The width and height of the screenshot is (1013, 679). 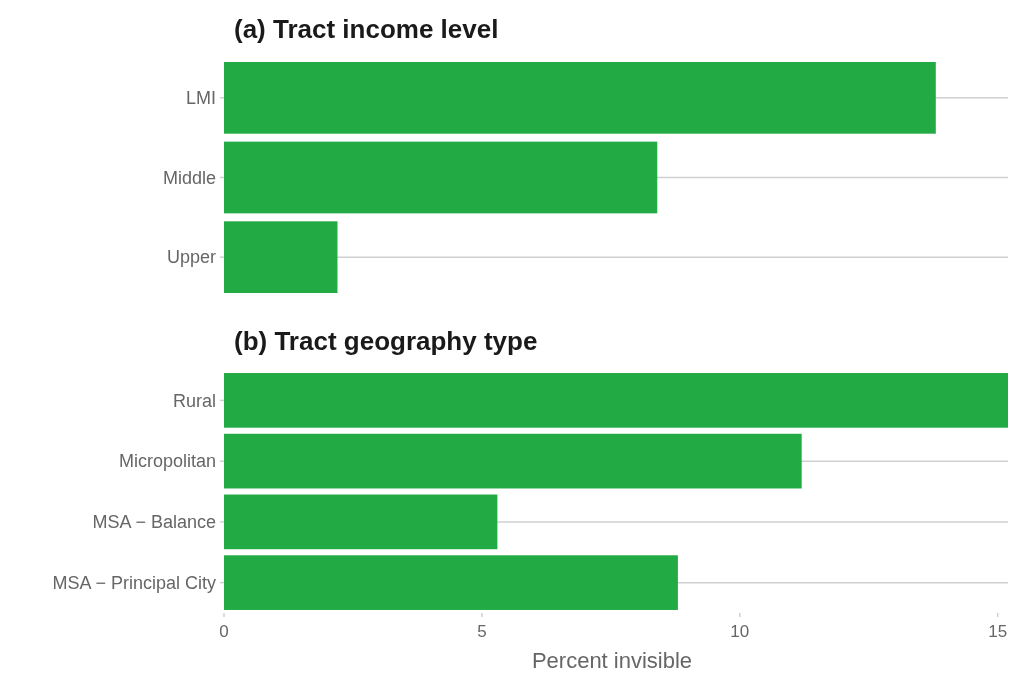 I want to click on x-tick-label: 10, so click(x=740, y=631).